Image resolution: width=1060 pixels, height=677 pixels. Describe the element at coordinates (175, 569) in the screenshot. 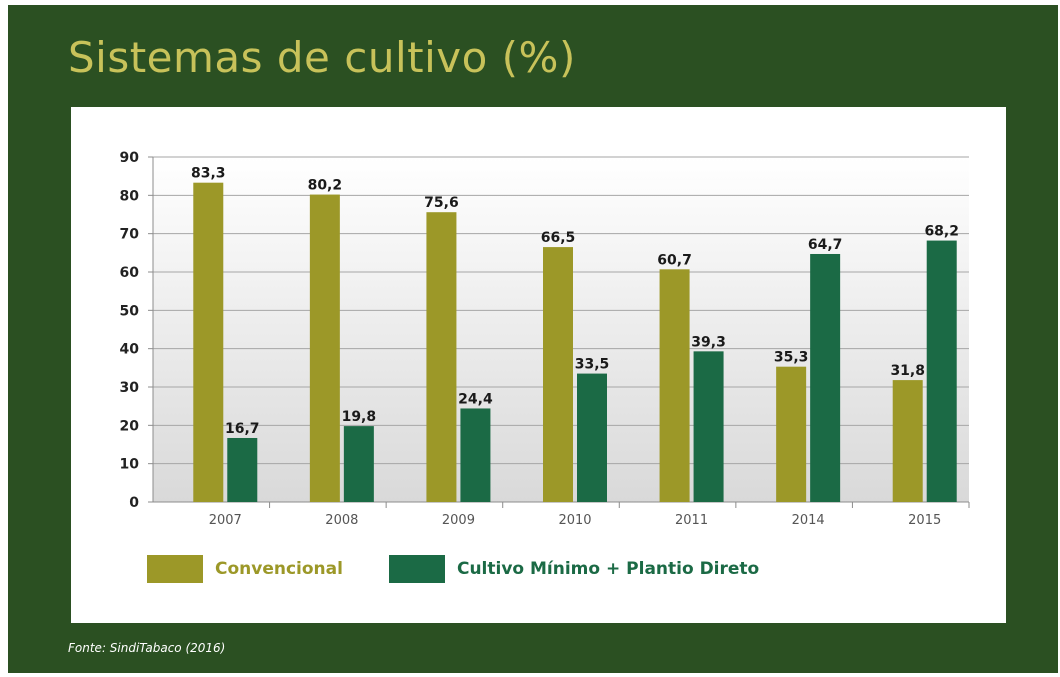

I see `legend-swatch-convencional` at that location.